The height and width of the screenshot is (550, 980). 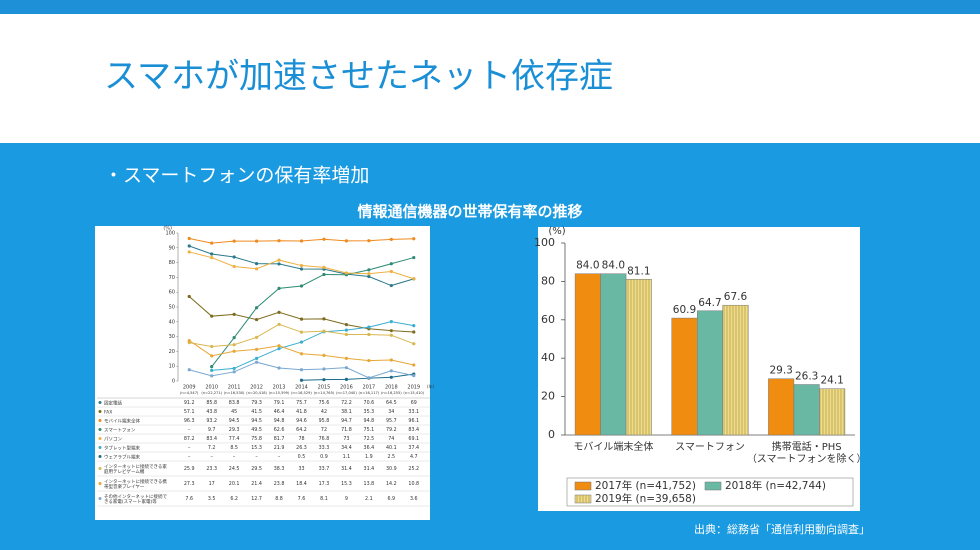 What do you see at coordinates (369, 430) in the screenshot?
I see `table-cell: 75.1` at bounding box center [369, 430].